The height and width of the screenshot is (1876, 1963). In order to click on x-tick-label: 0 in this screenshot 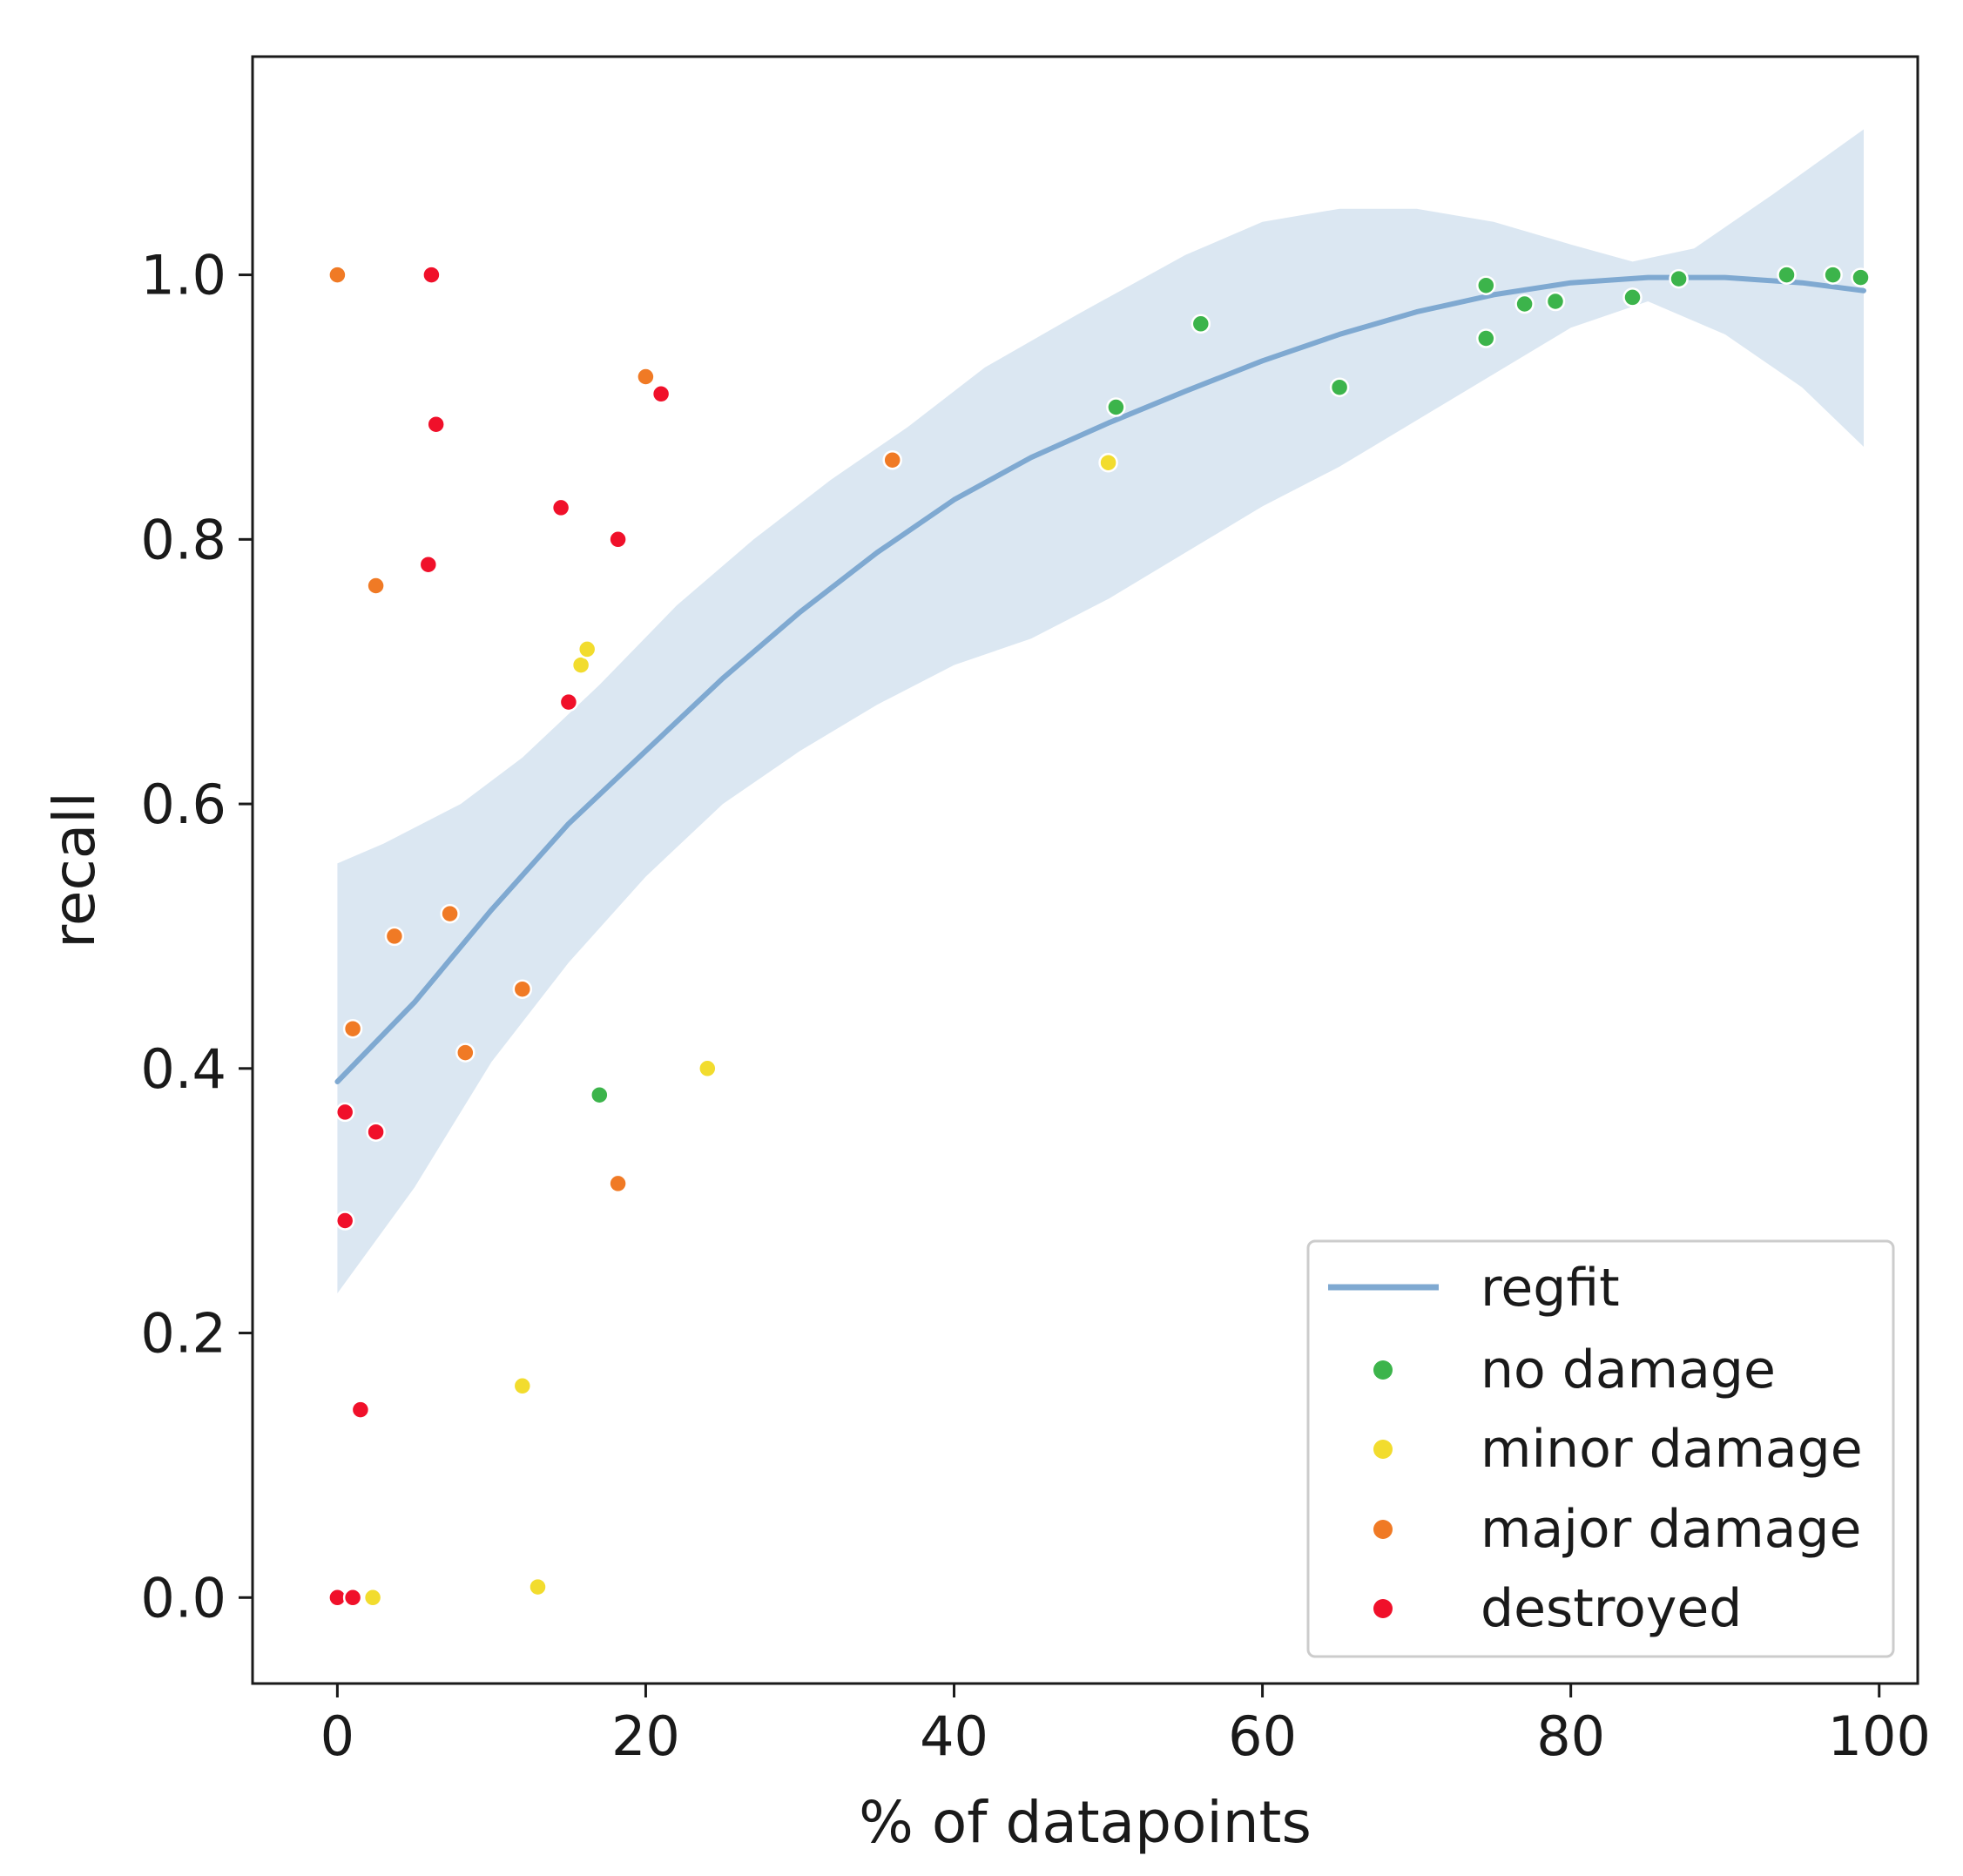, I will do `click(337, 1736)`.